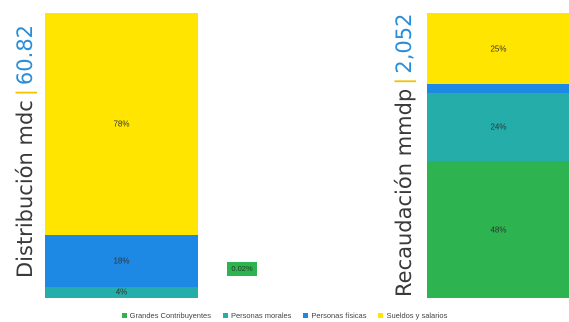 The image size is (569, 322). I want to click on legend-label: Personas morales, so click(261, 315).